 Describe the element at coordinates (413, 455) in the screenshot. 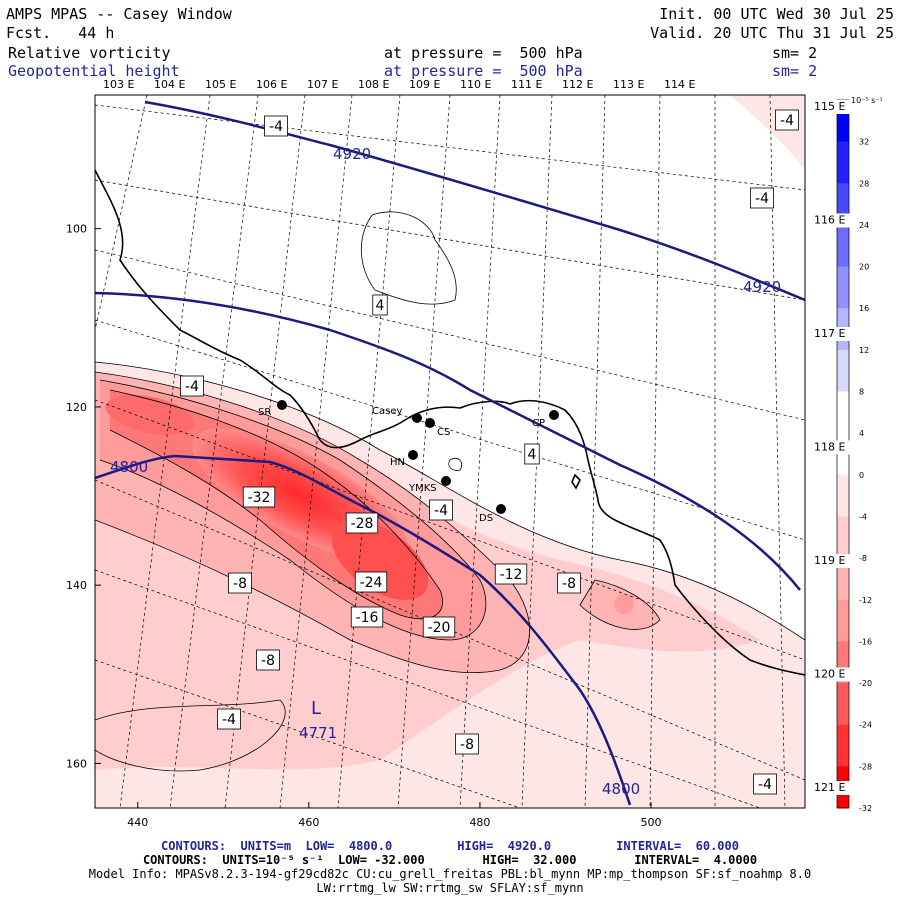

I see `station-dot-hn` at that location.